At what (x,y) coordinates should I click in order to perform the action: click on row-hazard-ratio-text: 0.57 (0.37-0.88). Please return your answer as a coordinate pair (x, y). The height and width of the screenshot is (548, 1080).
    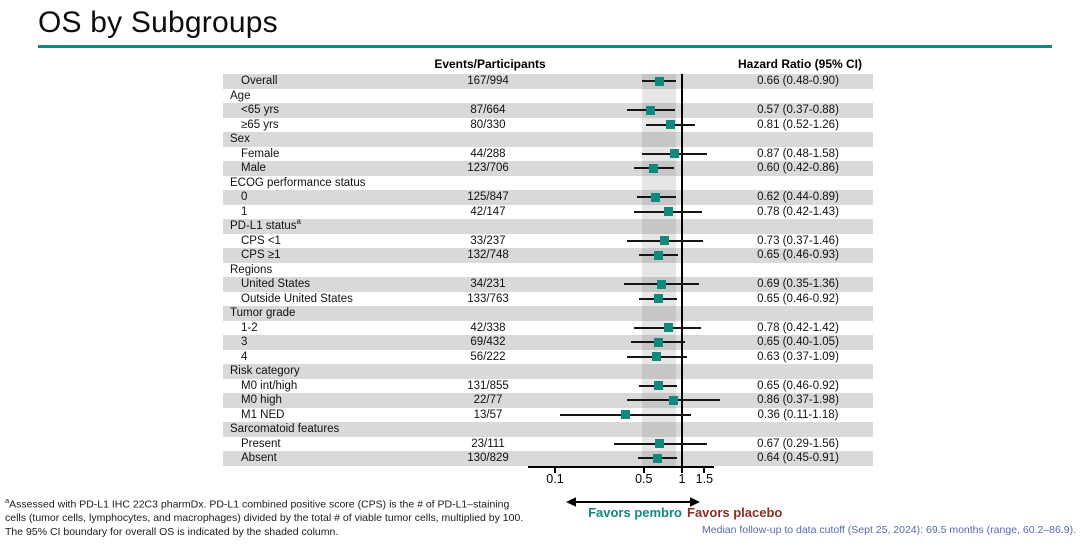
    Looking at the image, I should click on (798, 110).